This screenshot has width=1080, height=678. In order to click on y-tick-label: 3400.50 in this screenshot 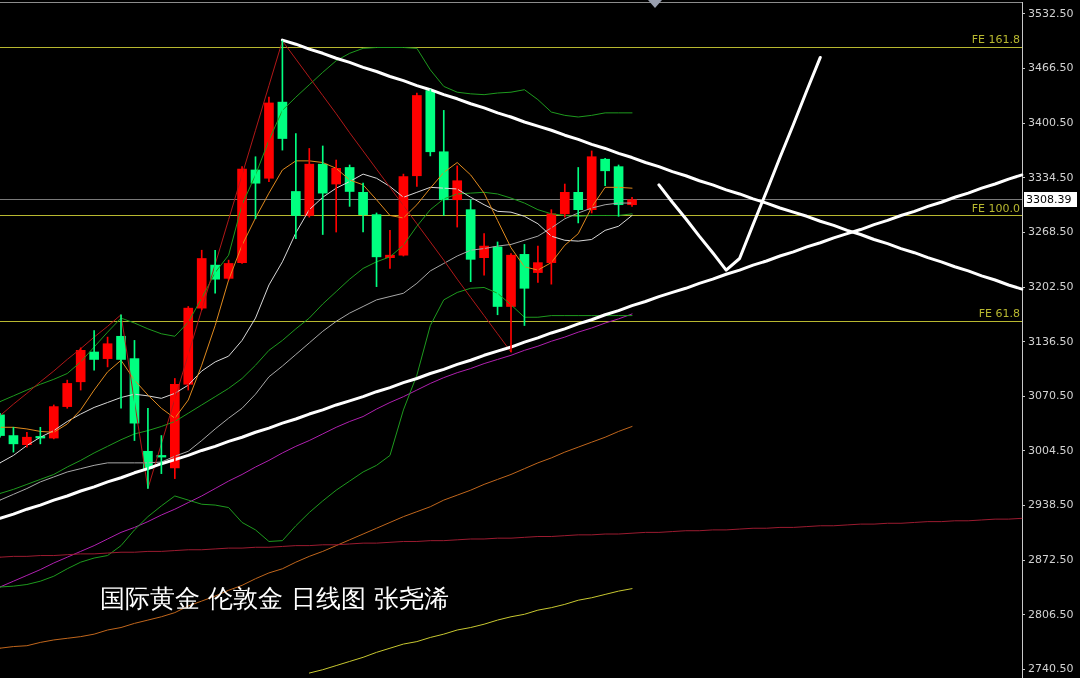, I will do `click(1051, 123)`.